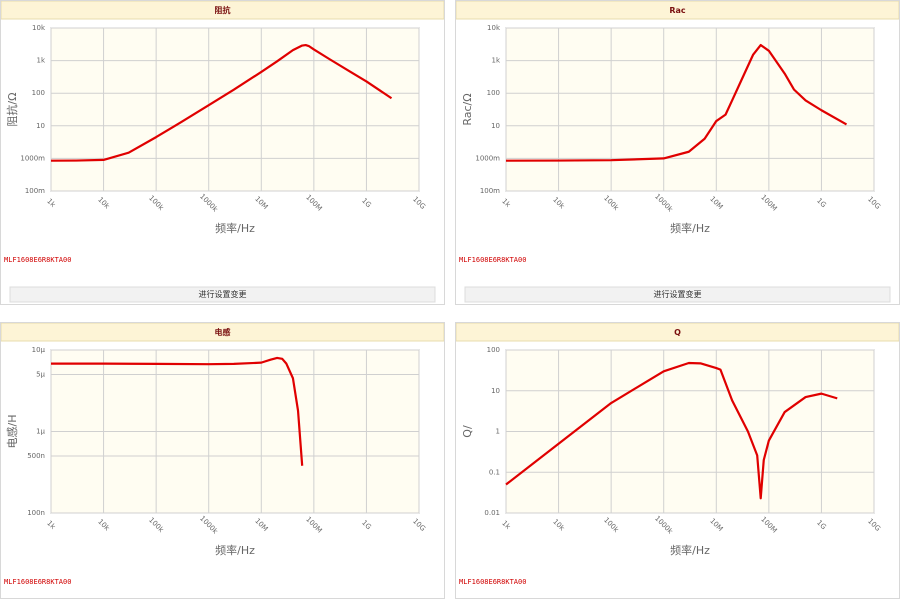 This screenshot has width=900, height=602. Describe the element at coordinates (467, 431) in the screenshot. I see `y-axis-title: Q/` at that location.